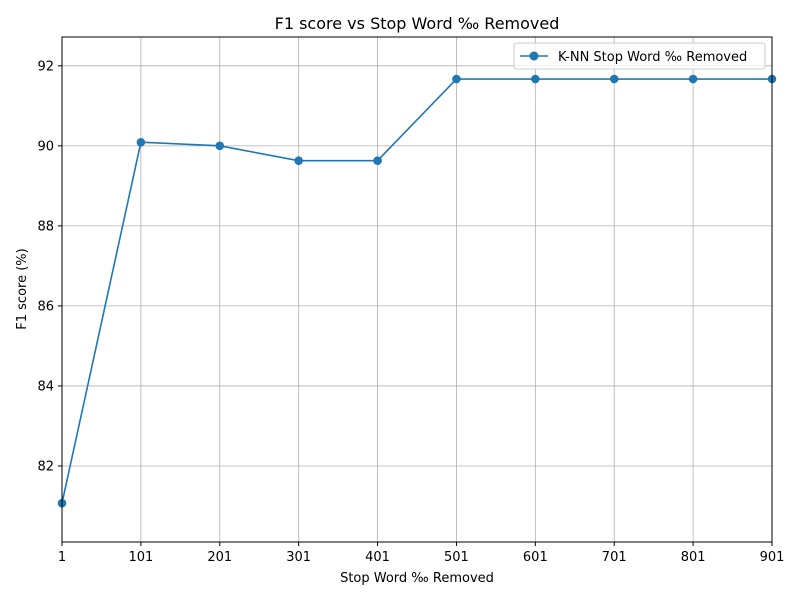 The width and height of the screenshot is (800, 600). Describe the element at coordinates (421, 553) in the screenshot. I see `x-axis-ticks: 1 101 201 301 401 501 601 701 801 901` at that location.